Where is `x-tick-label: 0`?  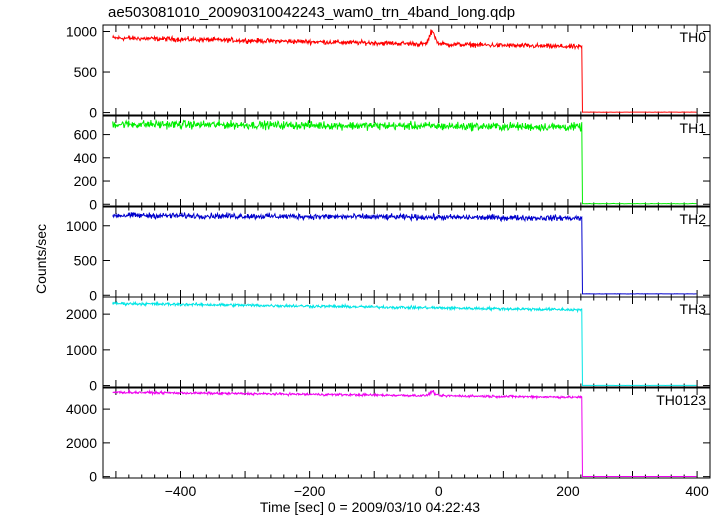
x-tick-label: 0 is located at coordinates (439, 491).